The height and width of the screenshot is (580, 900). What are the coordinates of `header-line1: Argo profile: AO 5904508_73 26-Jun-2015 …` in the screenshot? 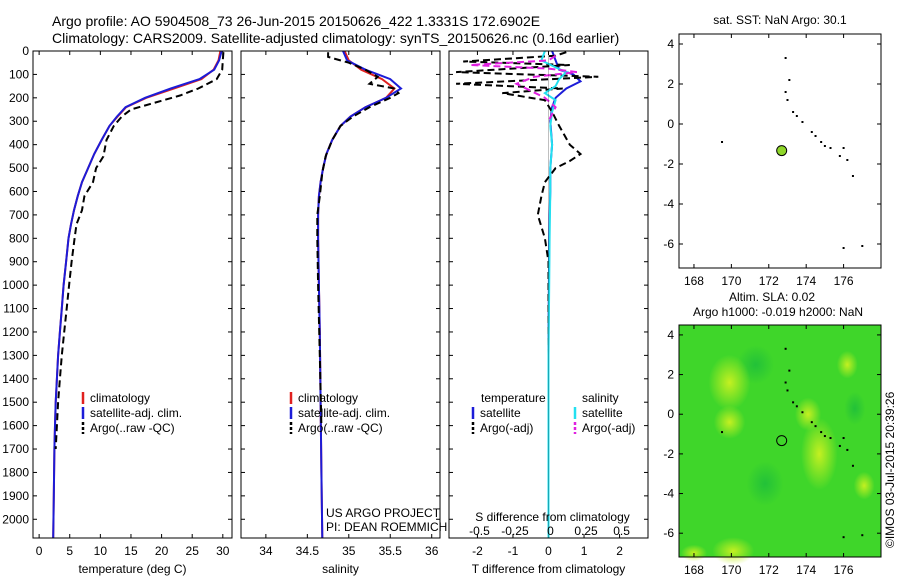 It's located at (296, 21).